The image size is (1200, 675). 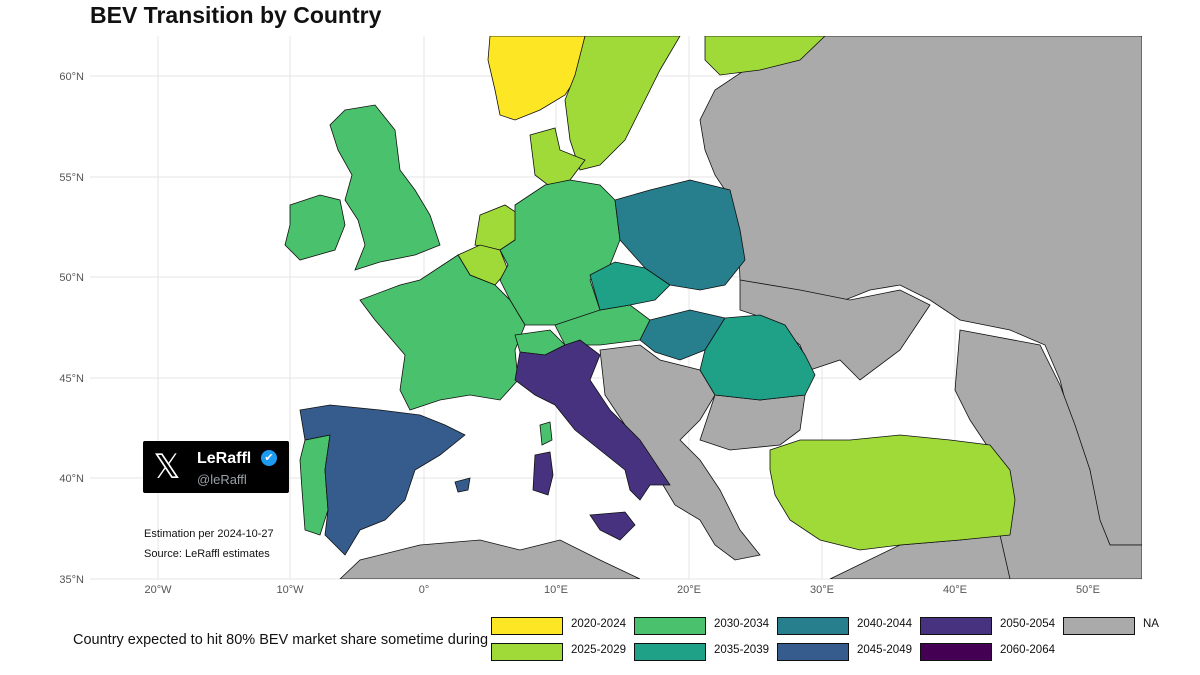 What do you see at coordinates (955, 590) in the screenshot?
I see `lon-label: 40°E` at bounding box center [955, 590].